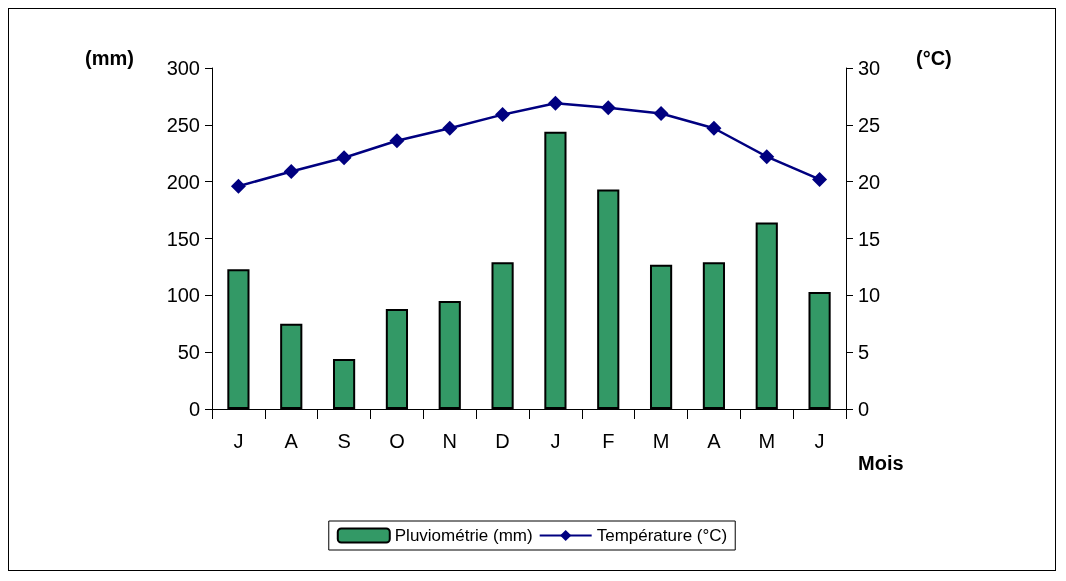  I want to click on y2-tick-label: 15, so click(869, 238).